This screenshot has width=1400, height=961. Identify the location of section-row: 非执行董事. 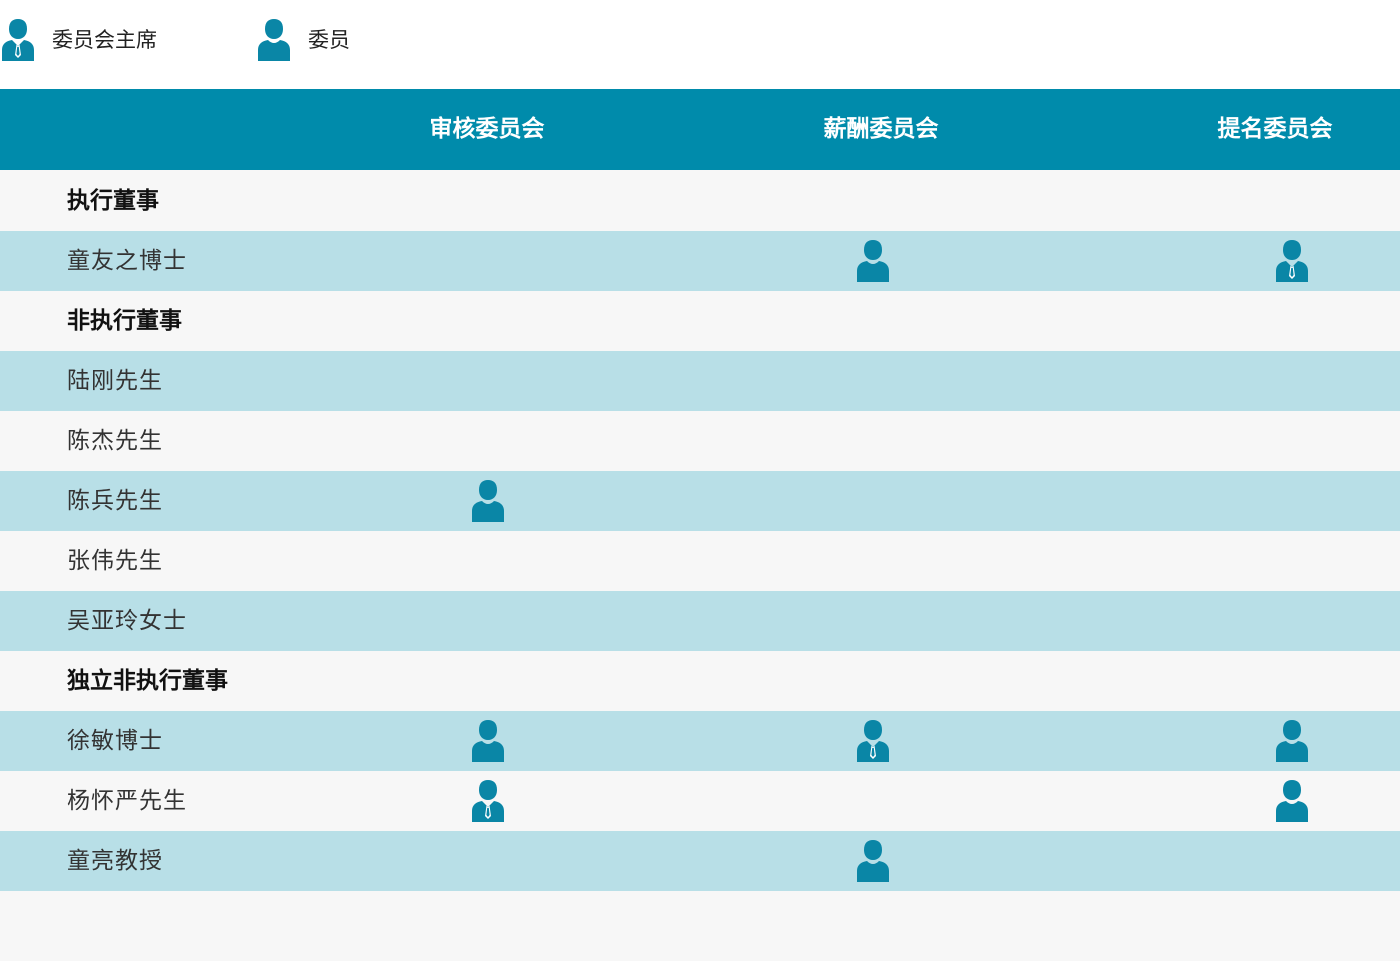
(700, 321).